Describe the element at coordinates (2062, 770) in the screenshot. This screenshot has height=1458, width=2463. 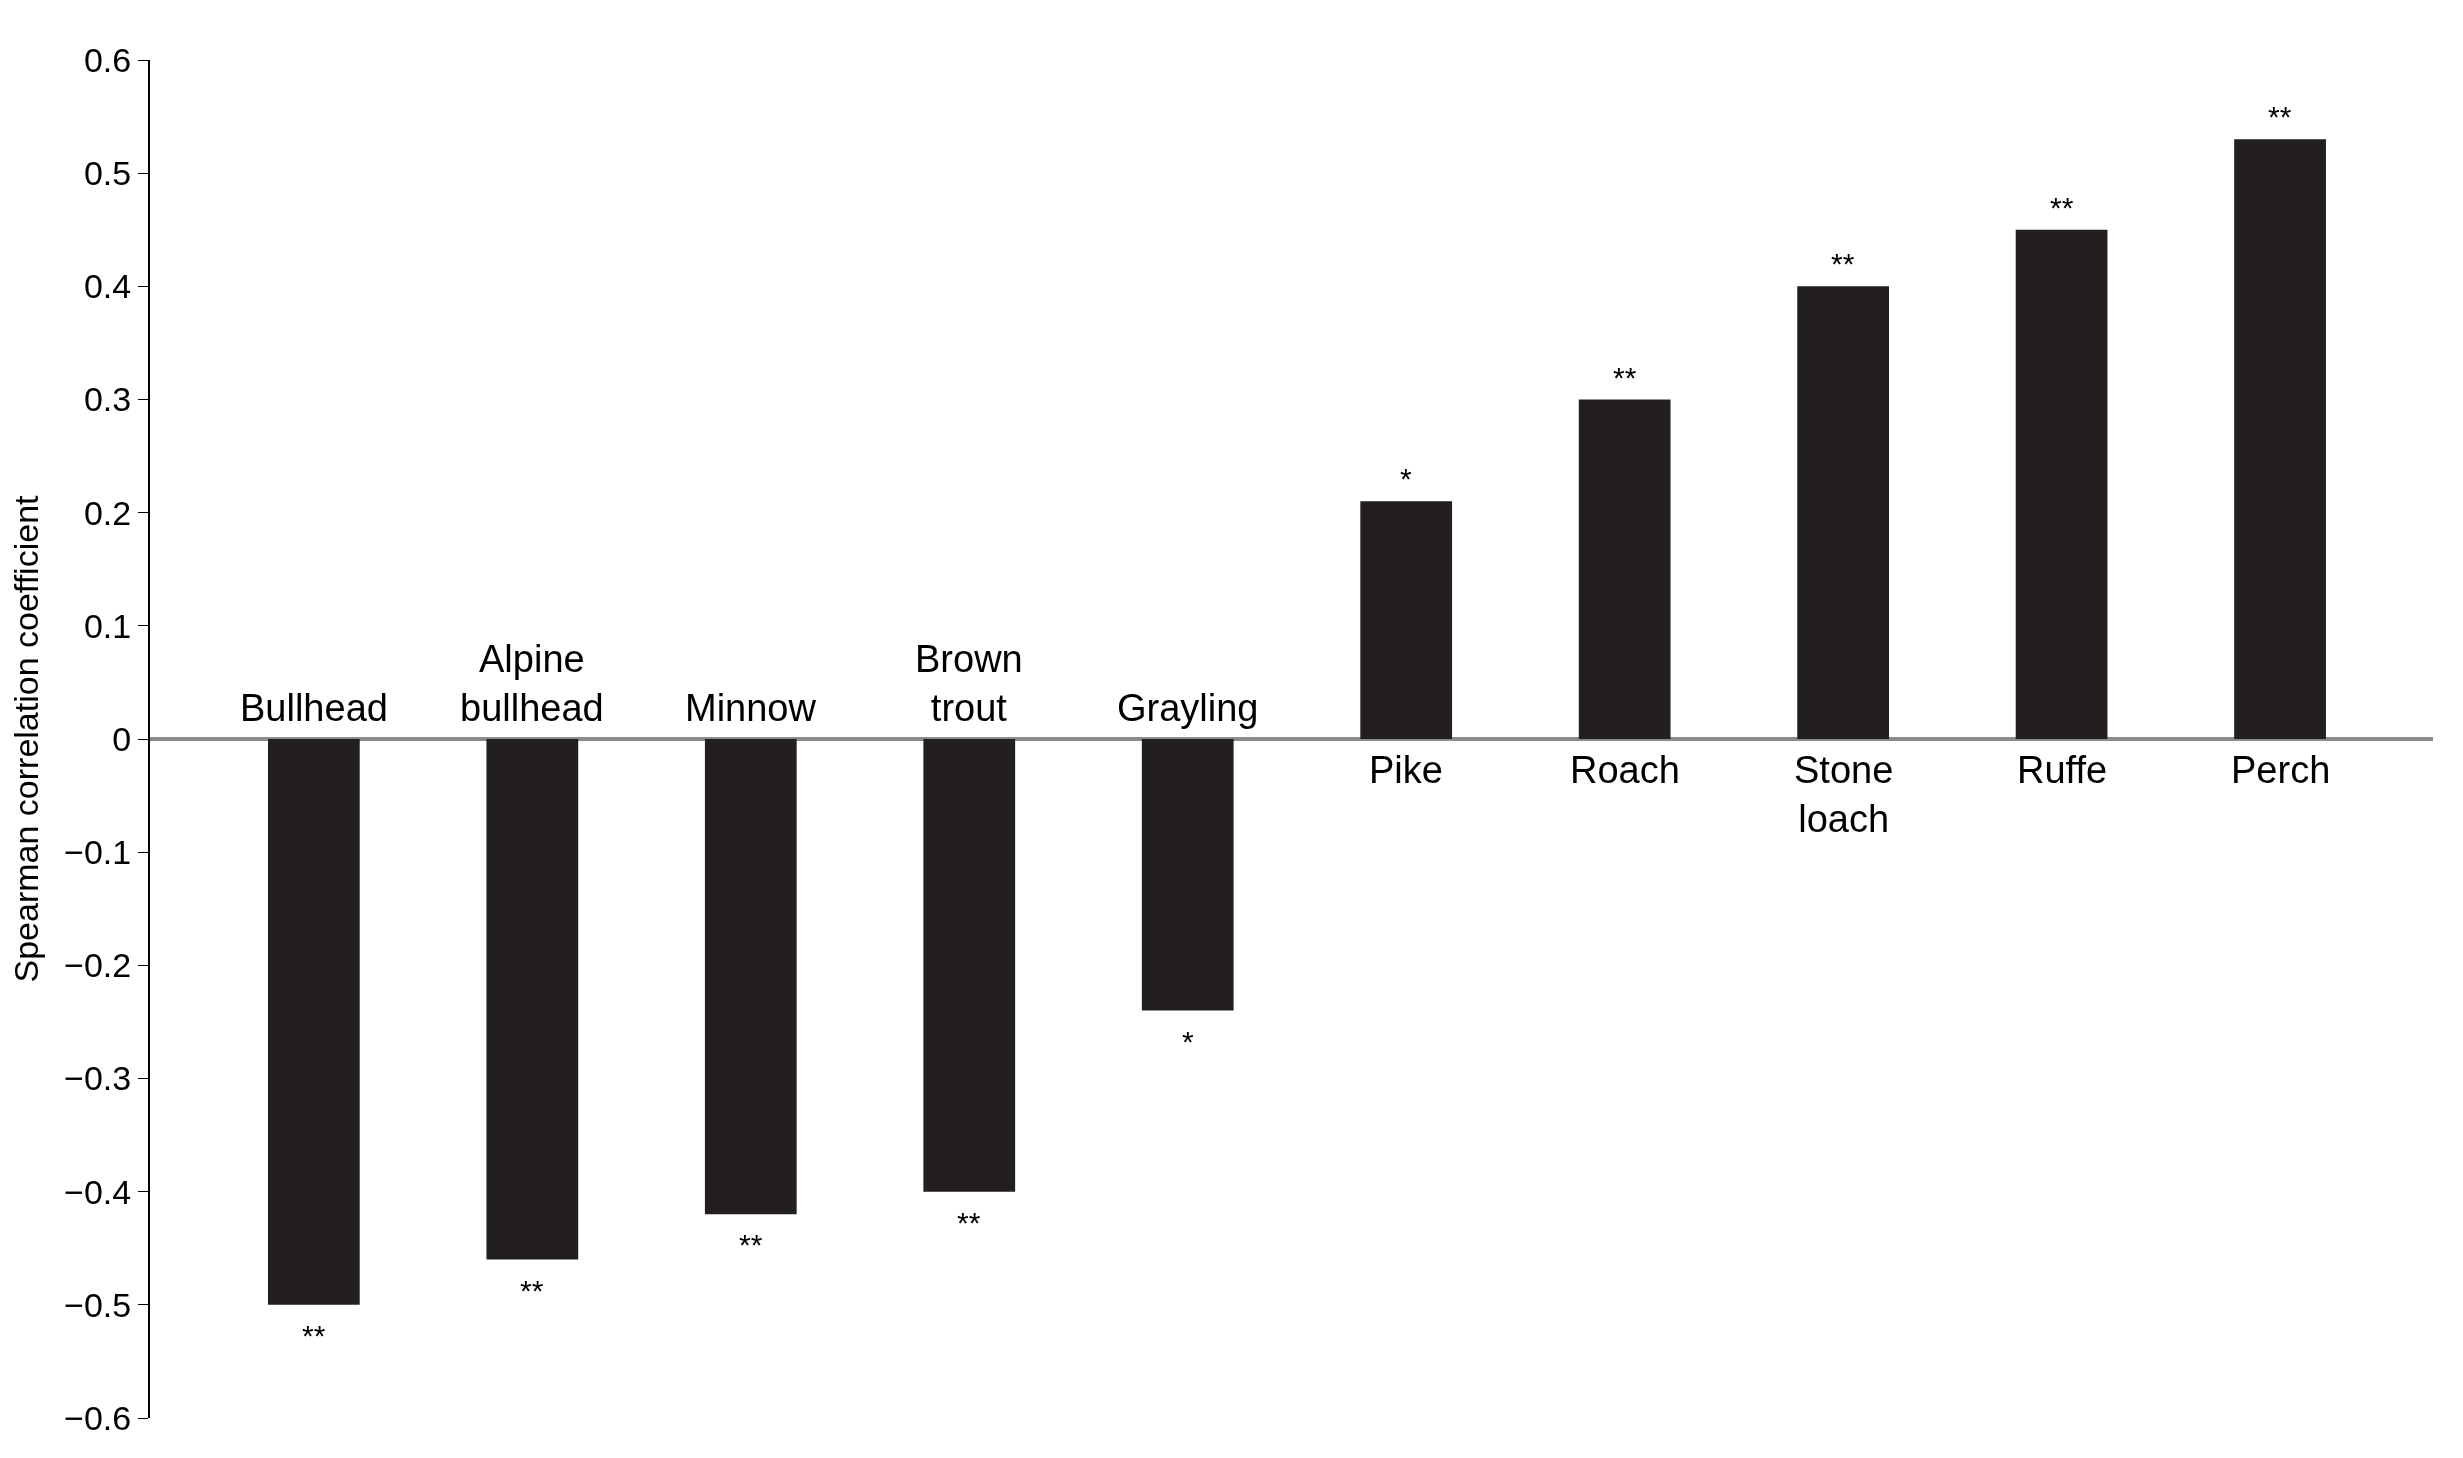
I see `x-tick-label: Ruffe` at that location.